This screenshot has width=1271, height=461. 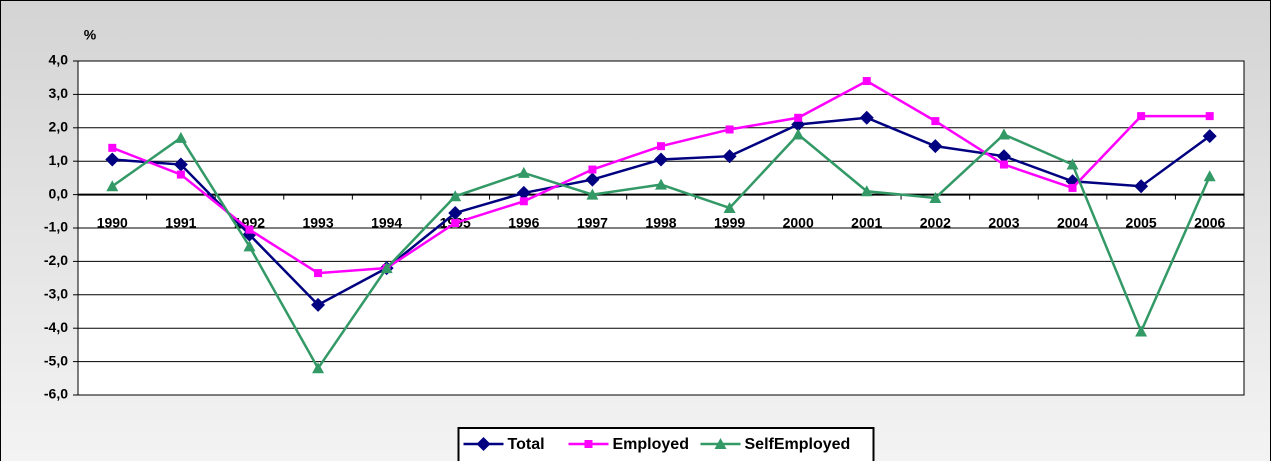 What do you see at coordinates (56, 360) in the screenshot?
I see `y-tick-label: -5,0` at bounding box center [56, 360].